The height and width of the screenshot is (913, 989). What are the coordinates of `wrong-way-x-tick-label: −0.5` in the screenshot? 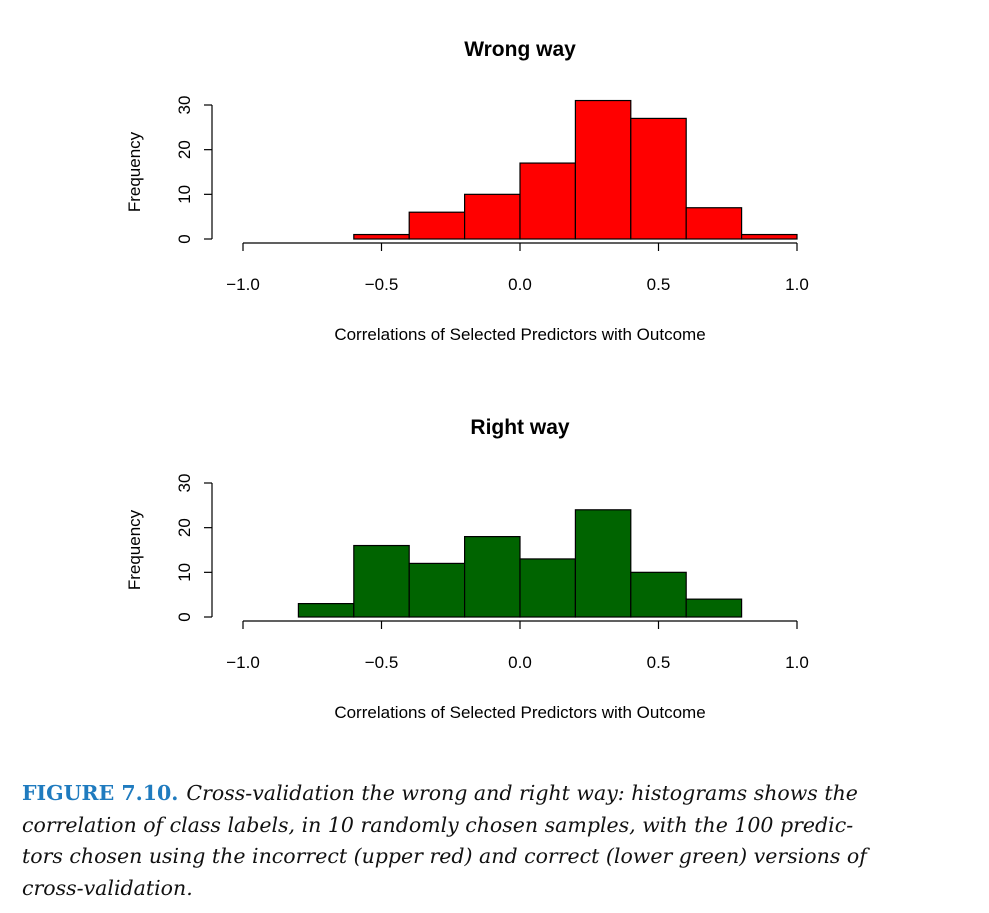 It's located at (382, 284).